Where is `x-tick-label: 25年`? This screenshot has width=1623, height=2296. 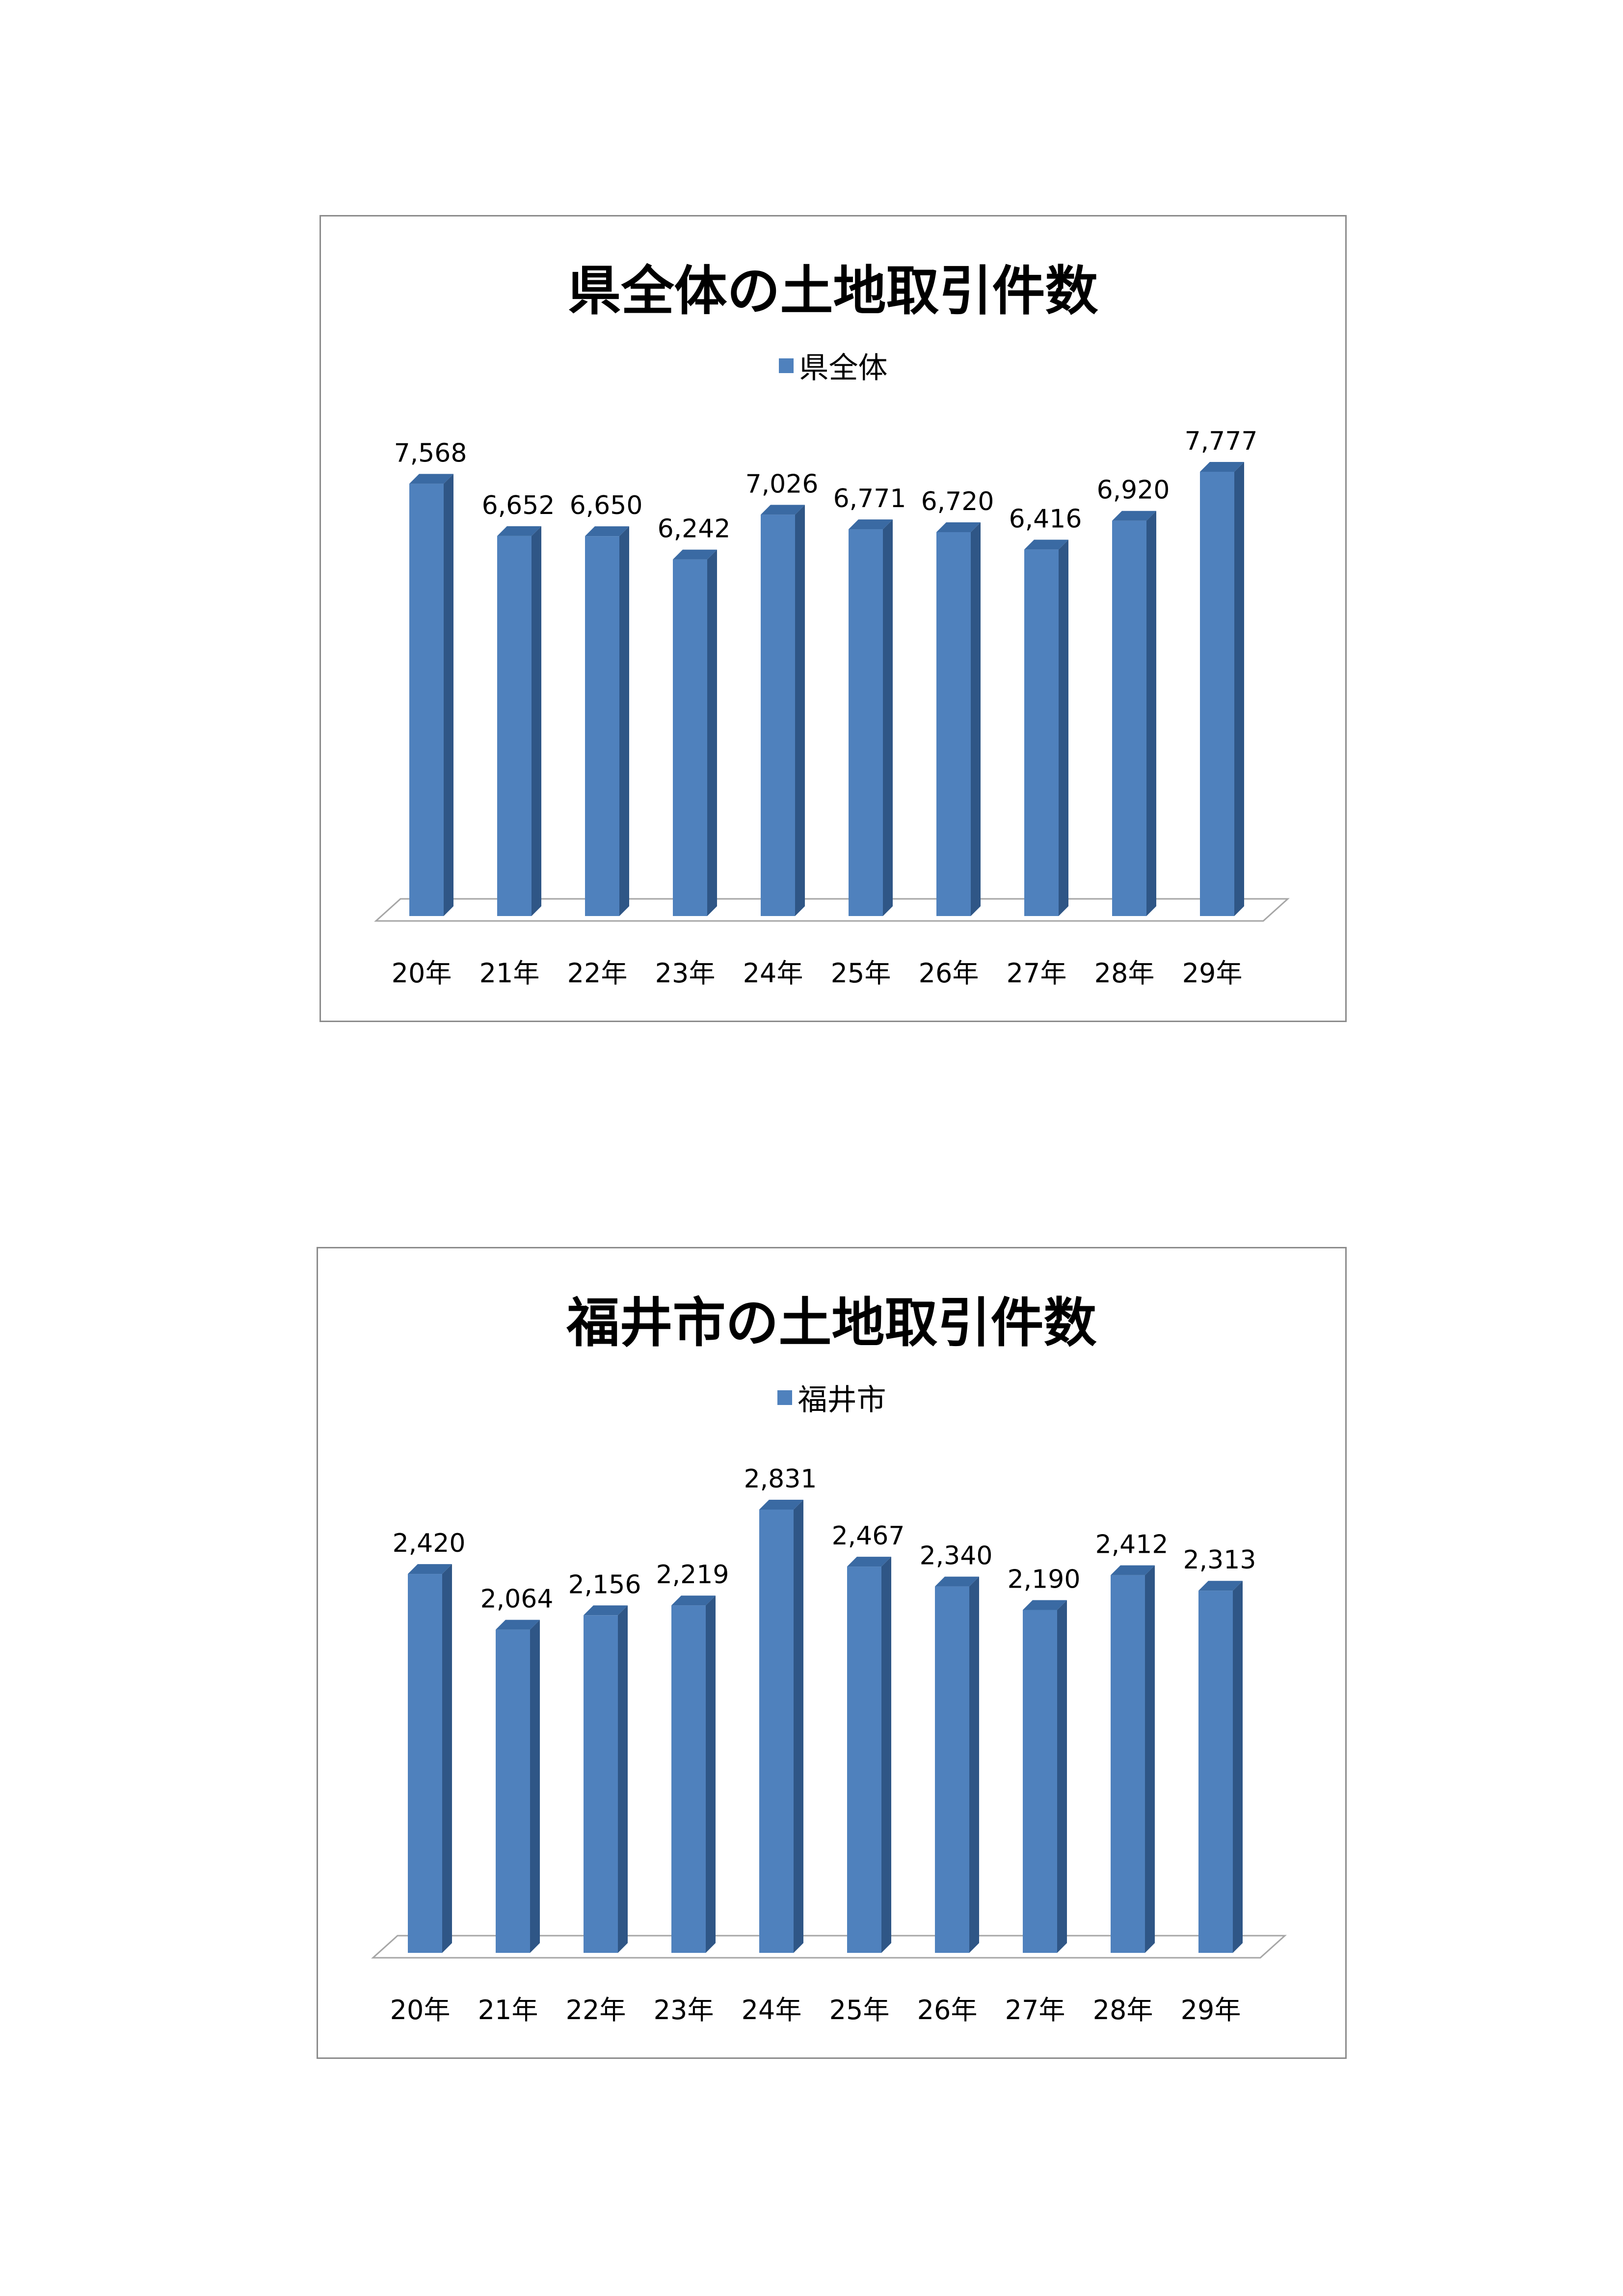
x-tick-label: 25年 is located at coordinates (861, 973).